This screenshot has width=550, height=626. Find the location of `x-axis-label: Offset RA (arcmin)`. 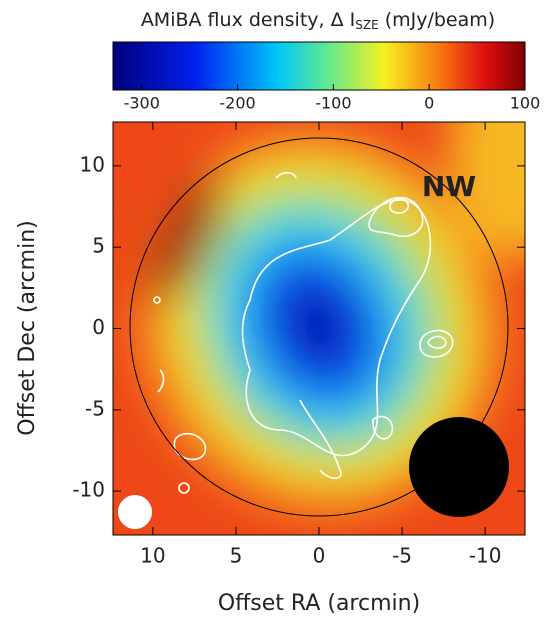

x-axis-label: Offset RA (arcmin) is located at coordinates (319, 603).